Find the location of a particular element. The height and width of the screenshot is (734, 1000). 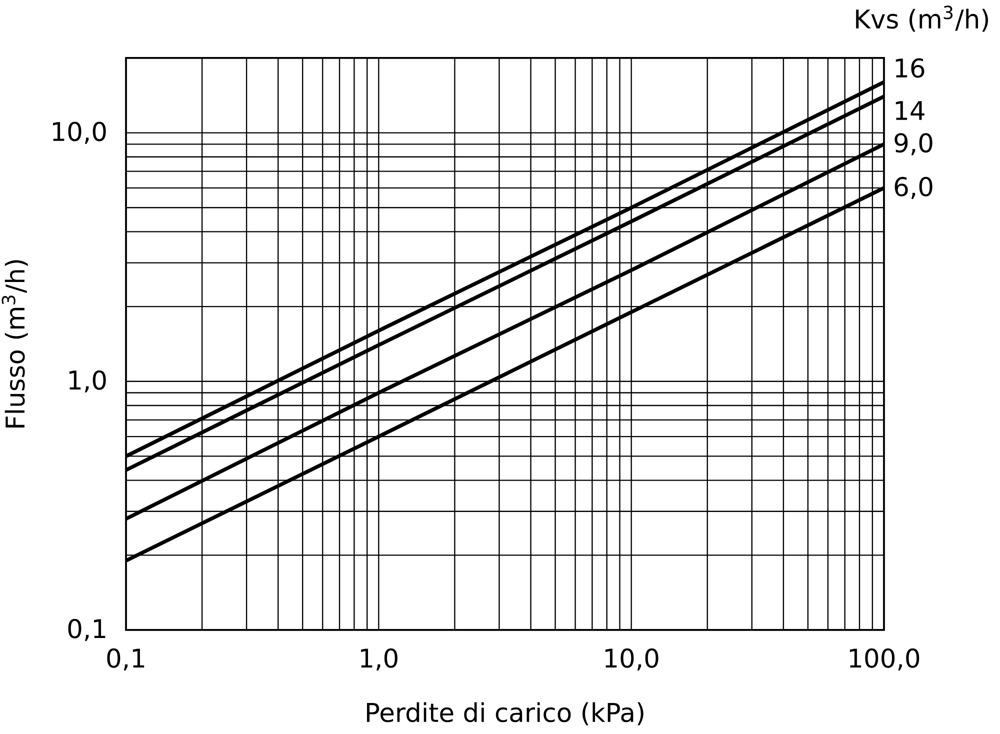

series-label: 9,0 is located at coordinates (913, 144).